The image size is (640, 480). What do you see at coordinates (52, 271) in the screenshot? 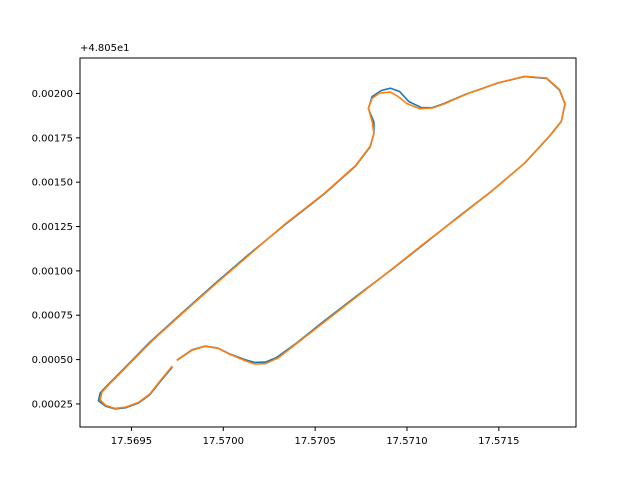
I see `y-tick-label: 0.00100` at bounding box center [52, 271].